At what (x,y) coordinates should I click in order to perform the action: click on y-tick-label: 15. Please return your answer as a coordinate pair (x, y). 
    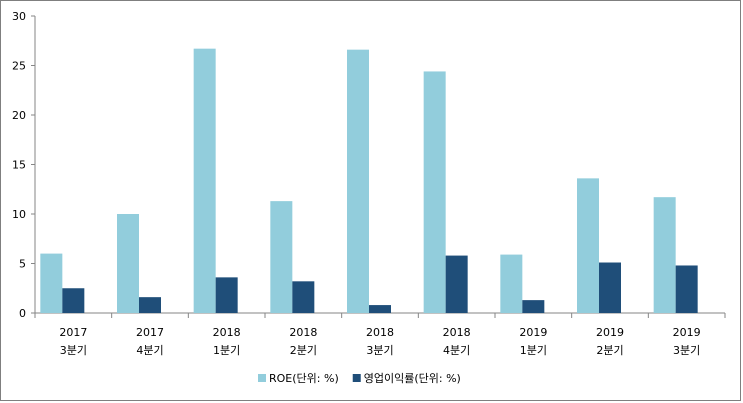
    Looking at the image, I should click on (19, 165).